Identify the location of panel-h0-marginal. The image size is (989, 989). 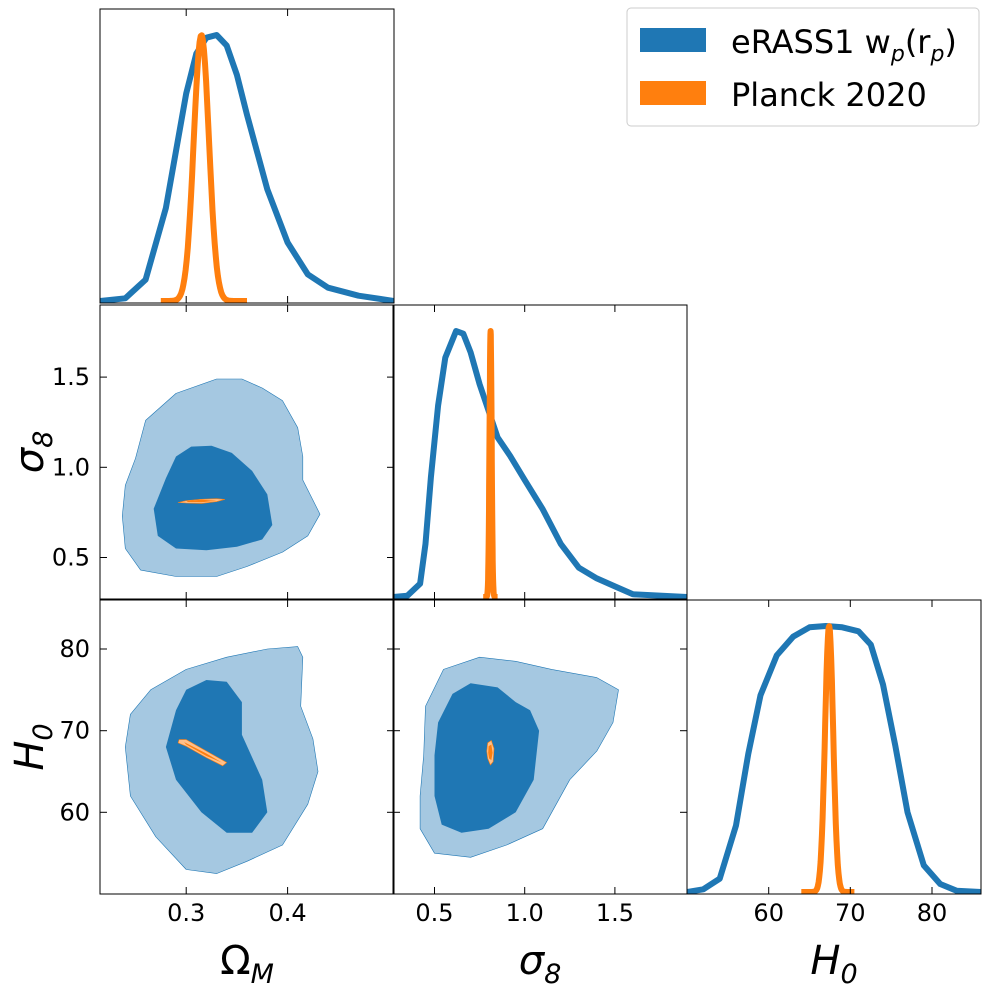
(834, 758).